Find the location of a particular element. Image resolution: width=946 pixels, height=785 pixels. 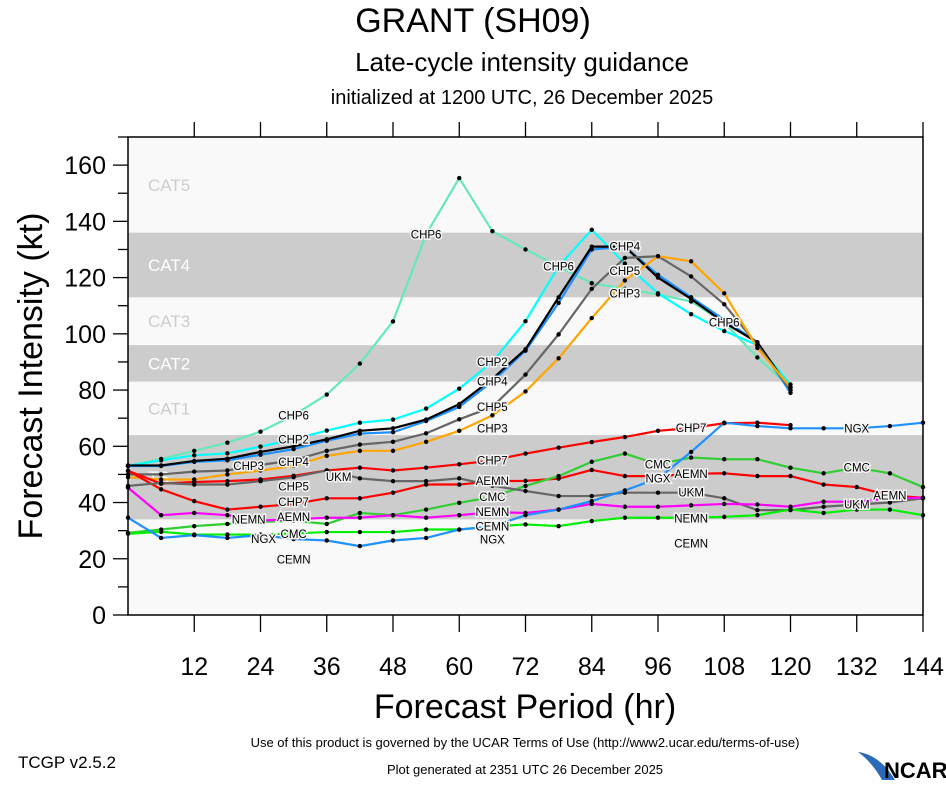

x-tick-label: 24 is located at coordinates (261, 667).